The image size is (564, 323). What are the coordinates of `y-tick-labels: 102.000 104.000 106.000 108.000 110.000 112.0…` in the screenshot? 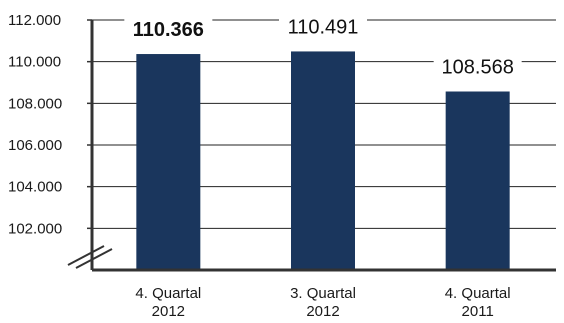 It's located at (35, 124).